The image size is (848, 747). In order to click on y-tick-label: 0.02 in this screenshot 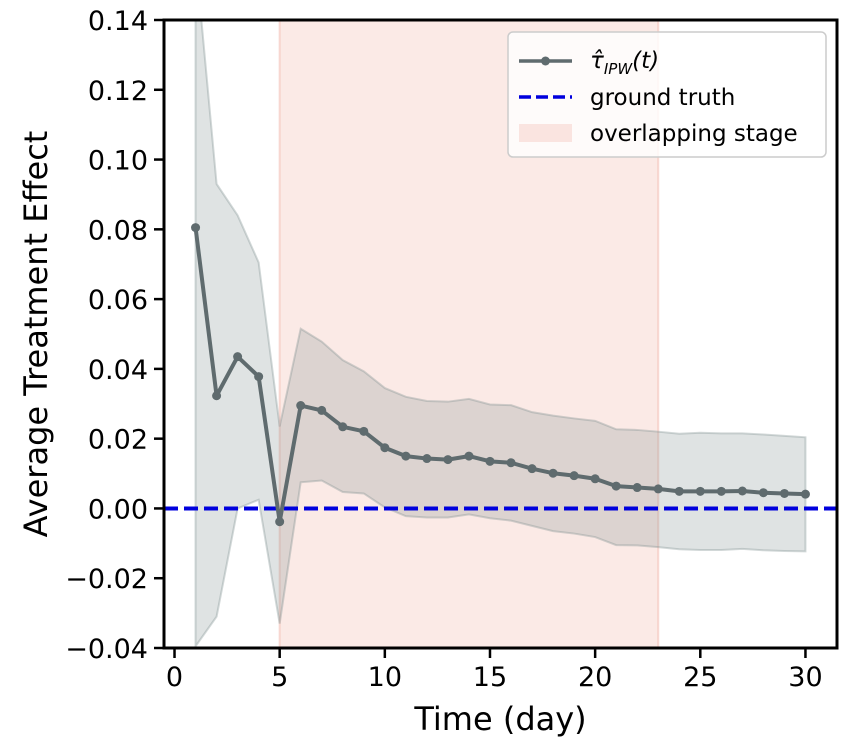, I will do `click(118, 440)`.